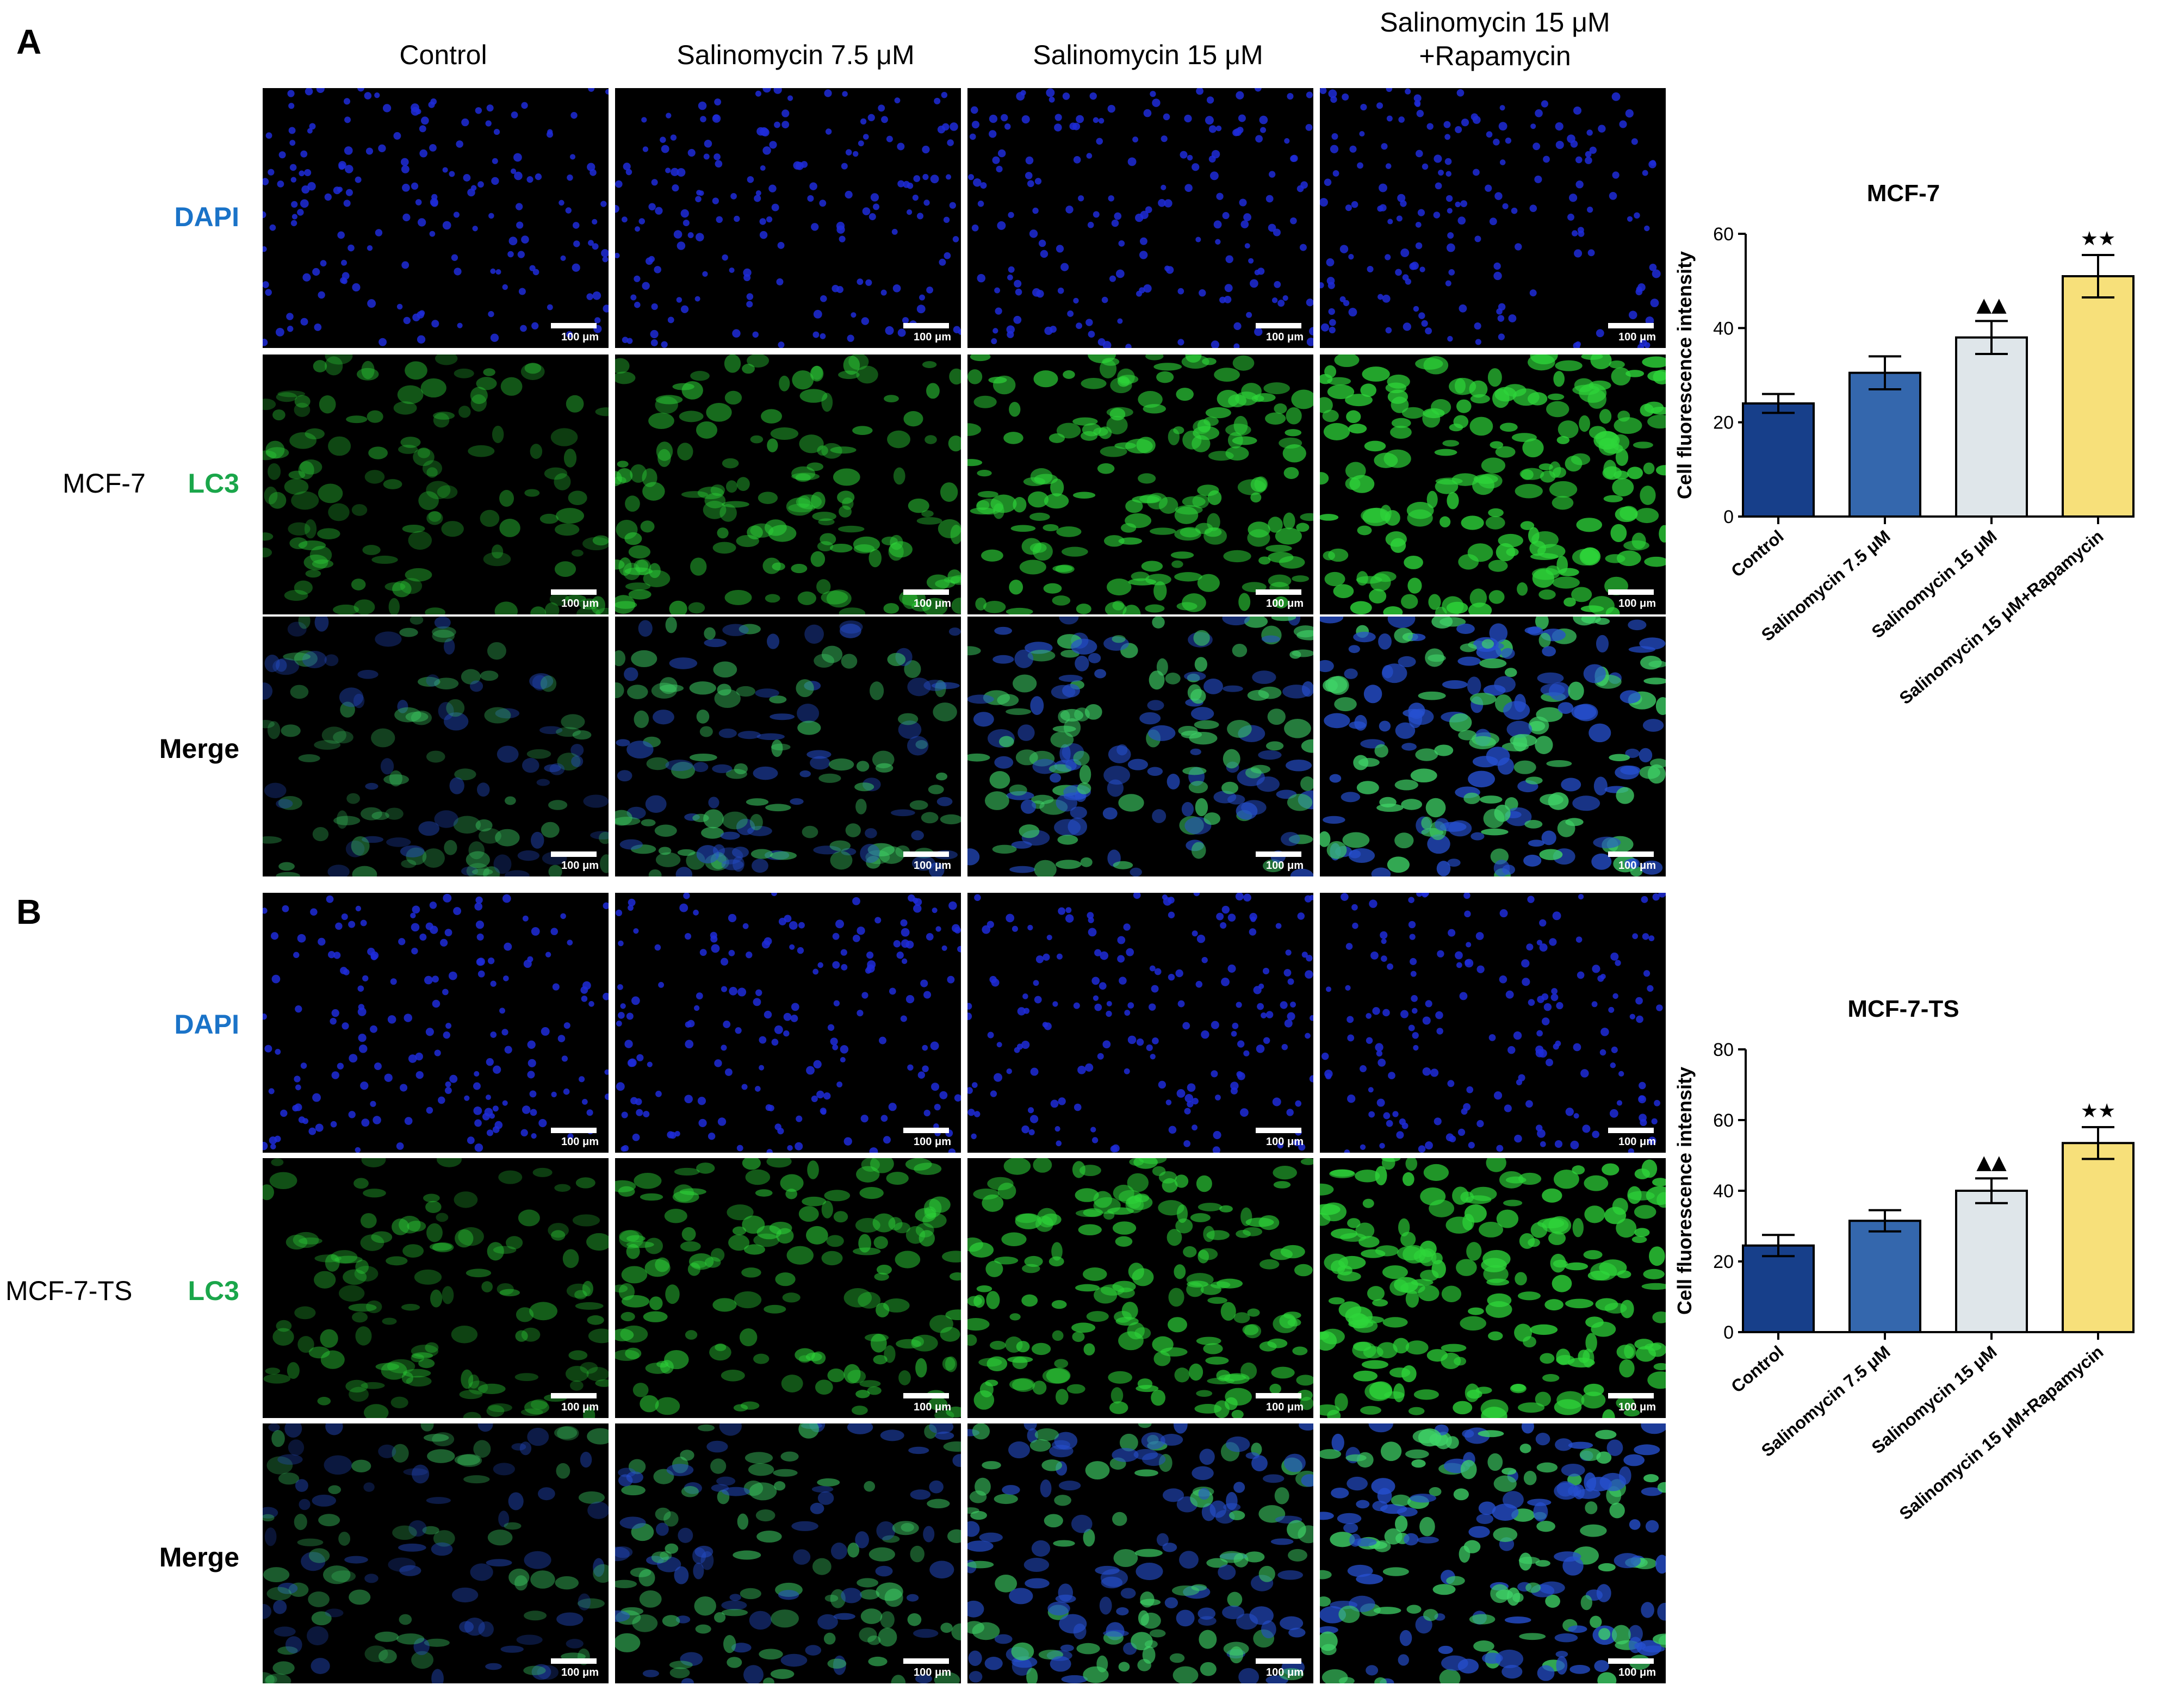 The image size is (2184, 1685). I want to click on column-header-control: Control, so click(443, 55).